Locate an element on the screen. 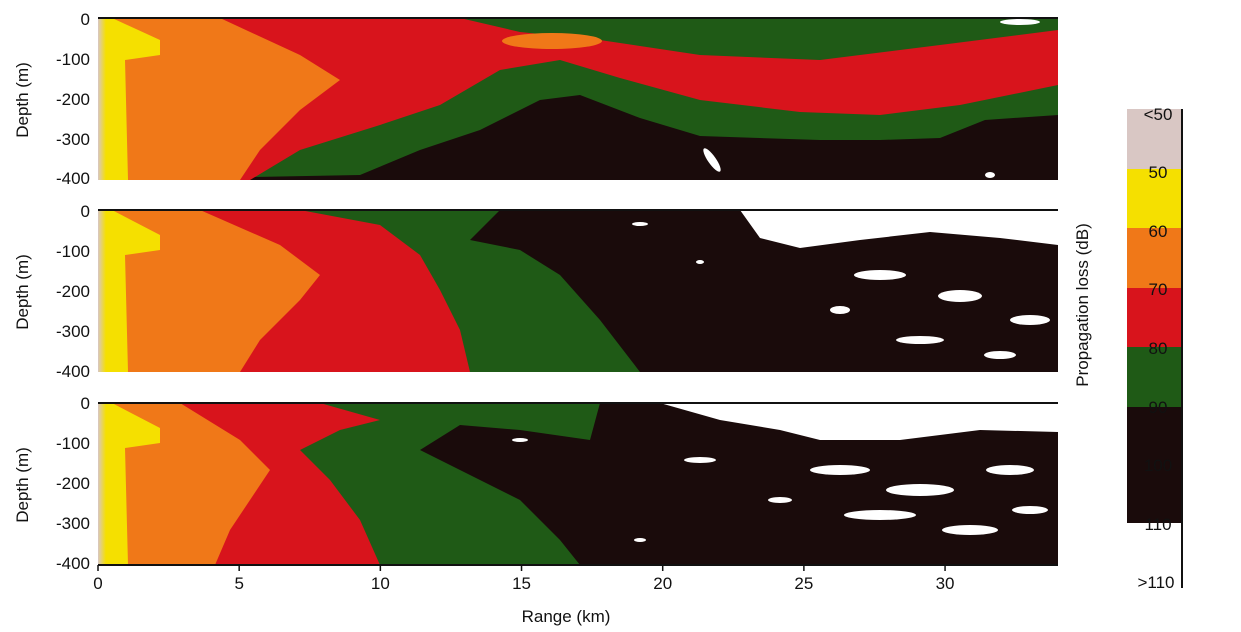 The height and width of the screenshot is (632, 1241). x-axis-label: Range (km) is located at coordinates (566, 616).